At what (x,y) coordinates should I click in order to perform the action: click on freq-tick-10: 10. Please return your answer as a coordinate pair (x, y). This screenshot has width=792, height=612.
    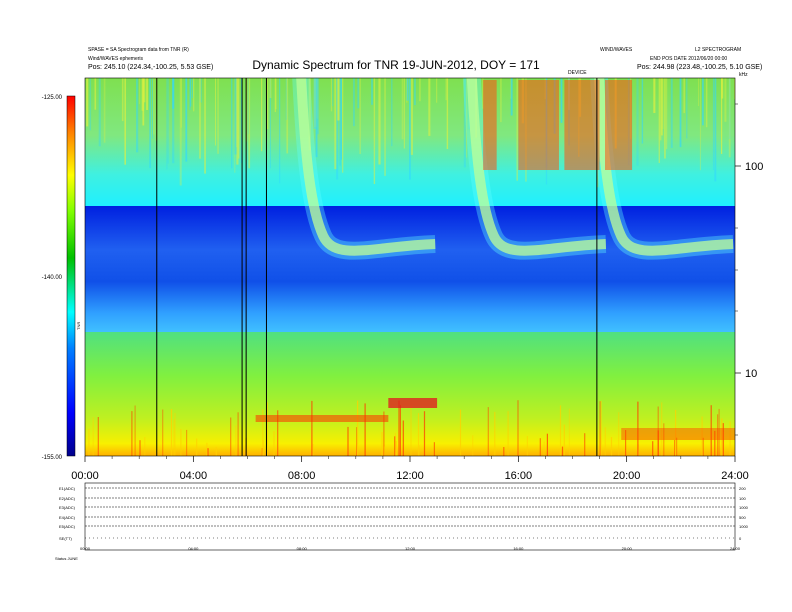
    Looking at the image, I should click on (751, 374).